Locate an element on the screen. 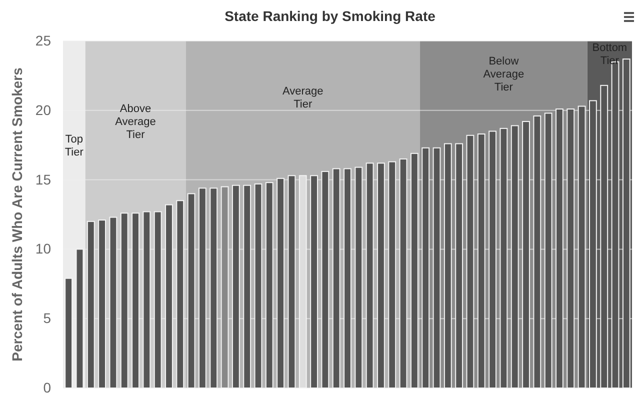 The image size is (638, 402). annotation: Bottom Tier is located at coordinates (610, 54).